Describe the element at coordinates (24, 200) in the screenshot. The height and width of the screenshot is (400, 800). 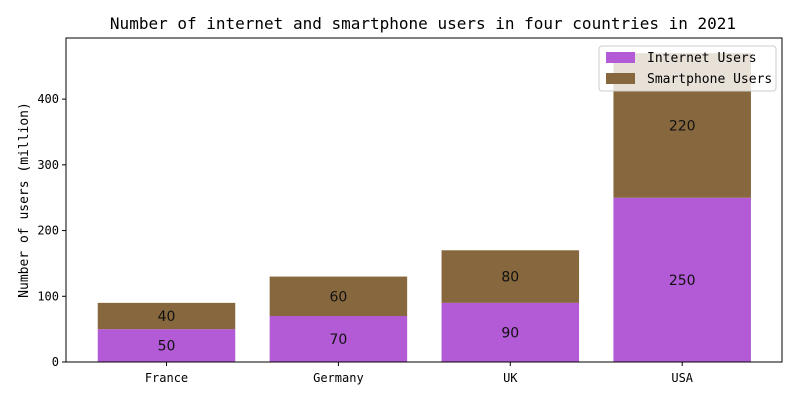
I see `y-axis-label: Number of users (million)` at that location.